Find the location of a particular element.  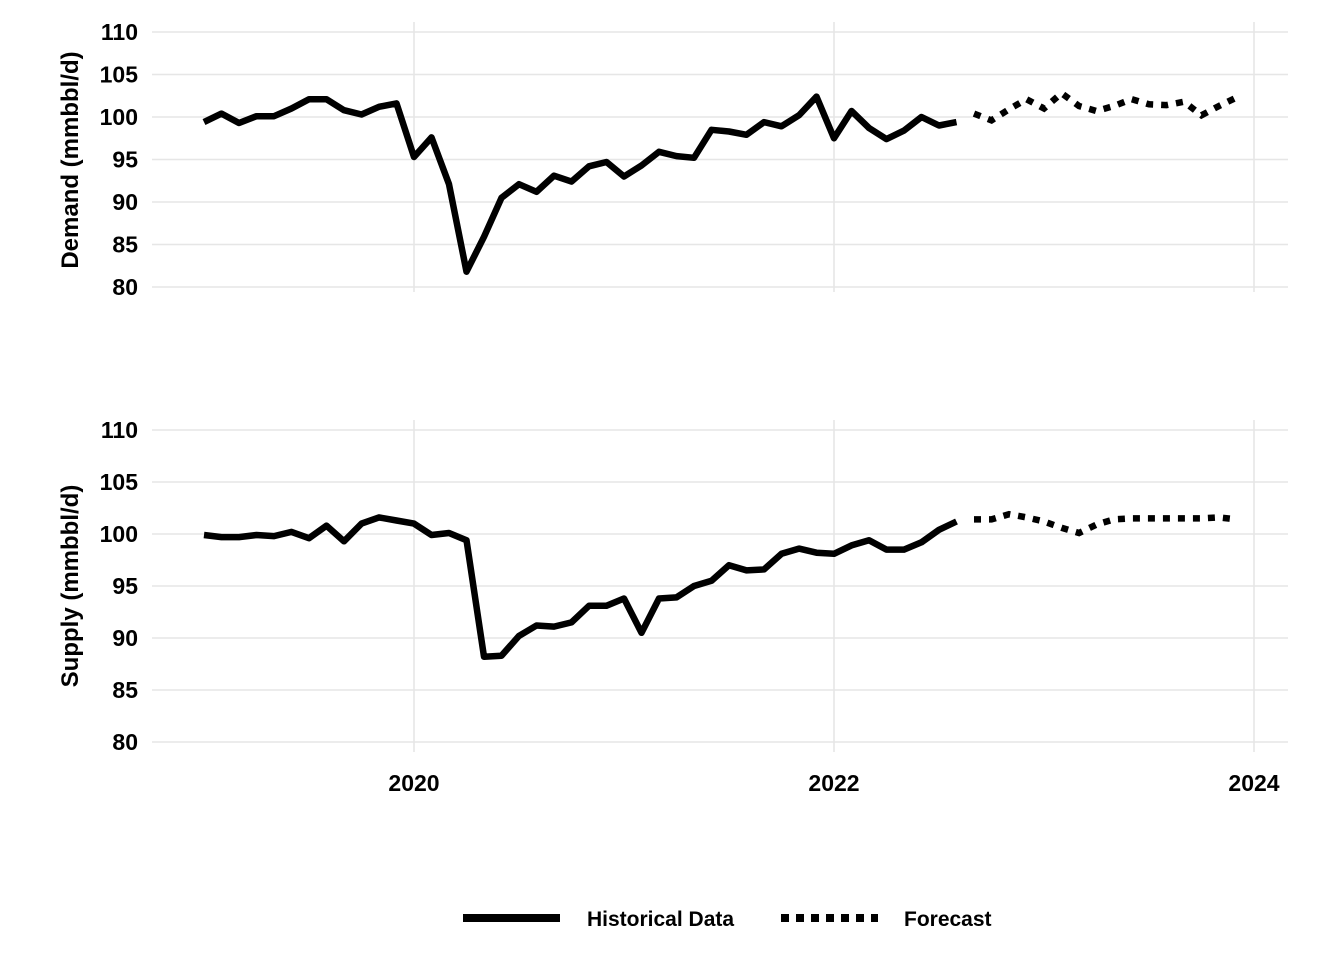

x-axis-ticks: 2020 2022 2024 is located at coordinates (833, 783).